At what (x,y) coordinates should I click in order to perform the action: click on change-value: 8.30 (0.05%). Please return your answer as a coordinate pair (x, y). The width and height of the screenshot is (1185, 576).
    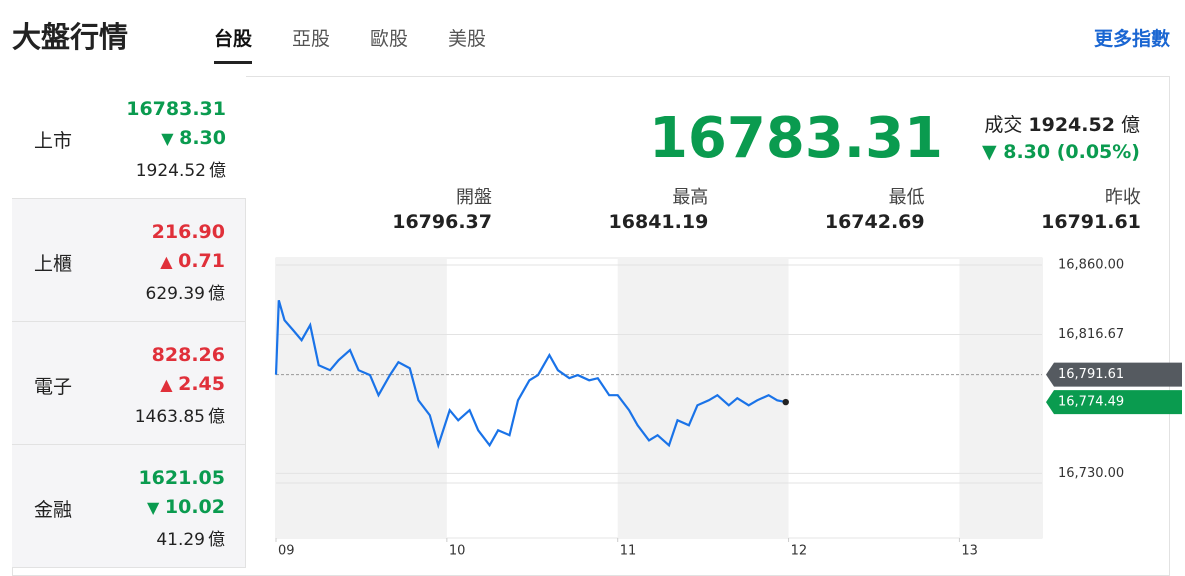
    Looking at the image, I should click on (1071, 152).